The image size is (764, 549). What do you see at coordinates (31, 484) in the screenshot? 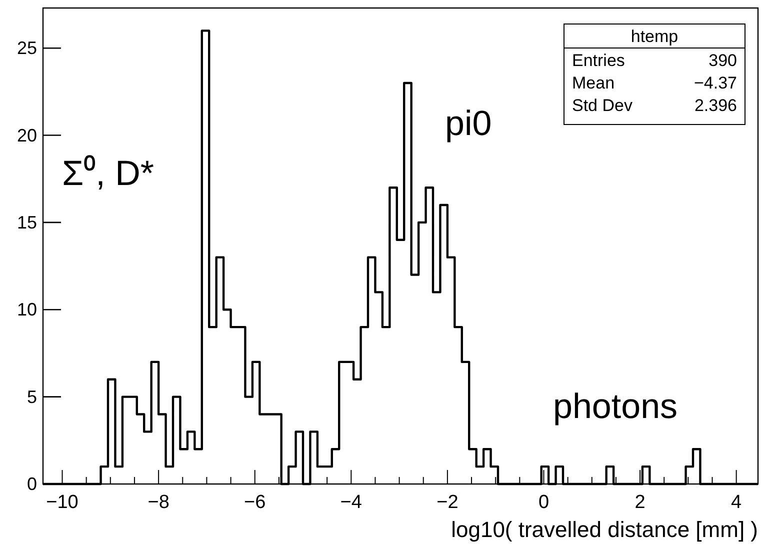
I see `y-tick-label: 0` at bounding box center [31, 484].